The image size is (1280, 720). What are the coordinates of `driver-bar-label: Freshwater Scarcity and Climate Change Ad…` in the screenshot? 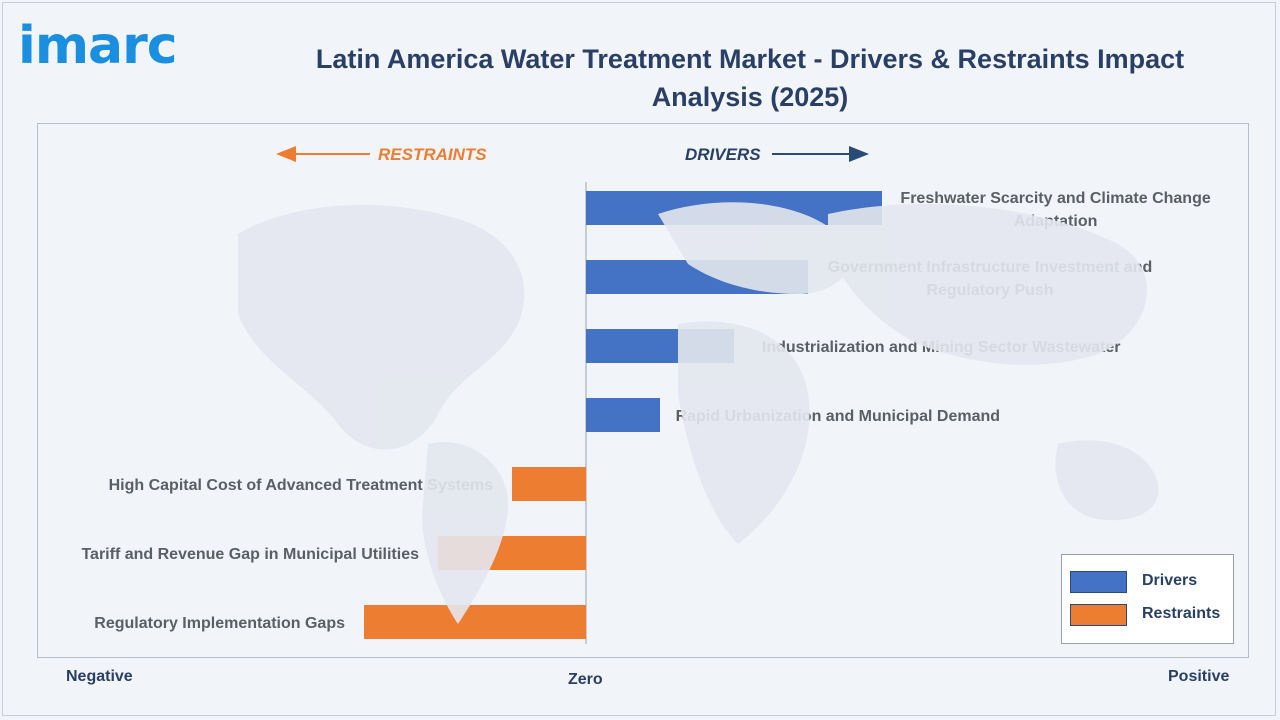 It's located at (1055, 210).